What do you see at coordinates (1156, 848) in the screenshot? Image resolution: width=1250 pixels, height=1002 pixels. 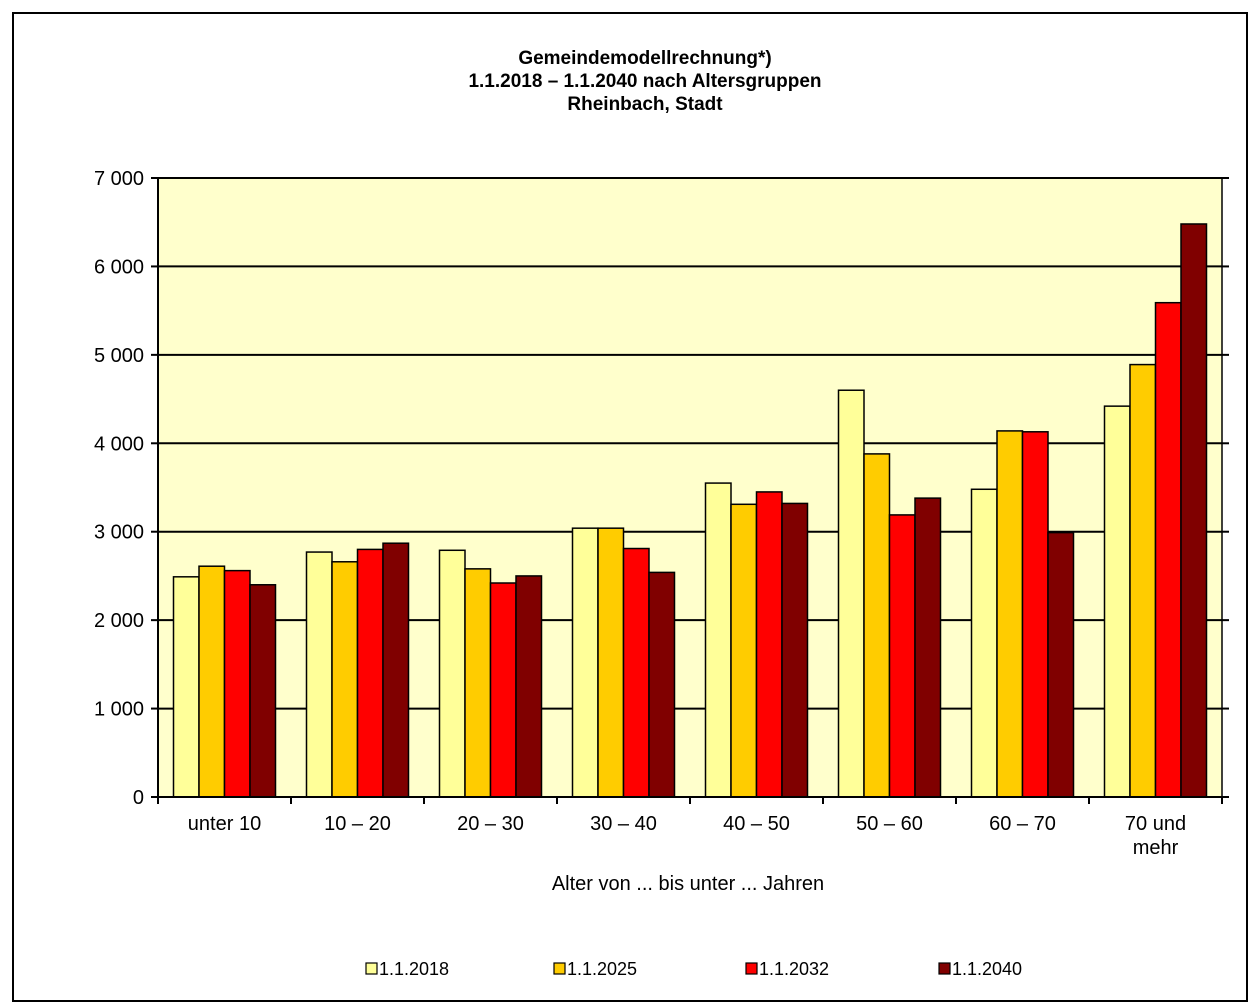 I see `x-tick-label: mehr` at bounding box center [1156, 848].